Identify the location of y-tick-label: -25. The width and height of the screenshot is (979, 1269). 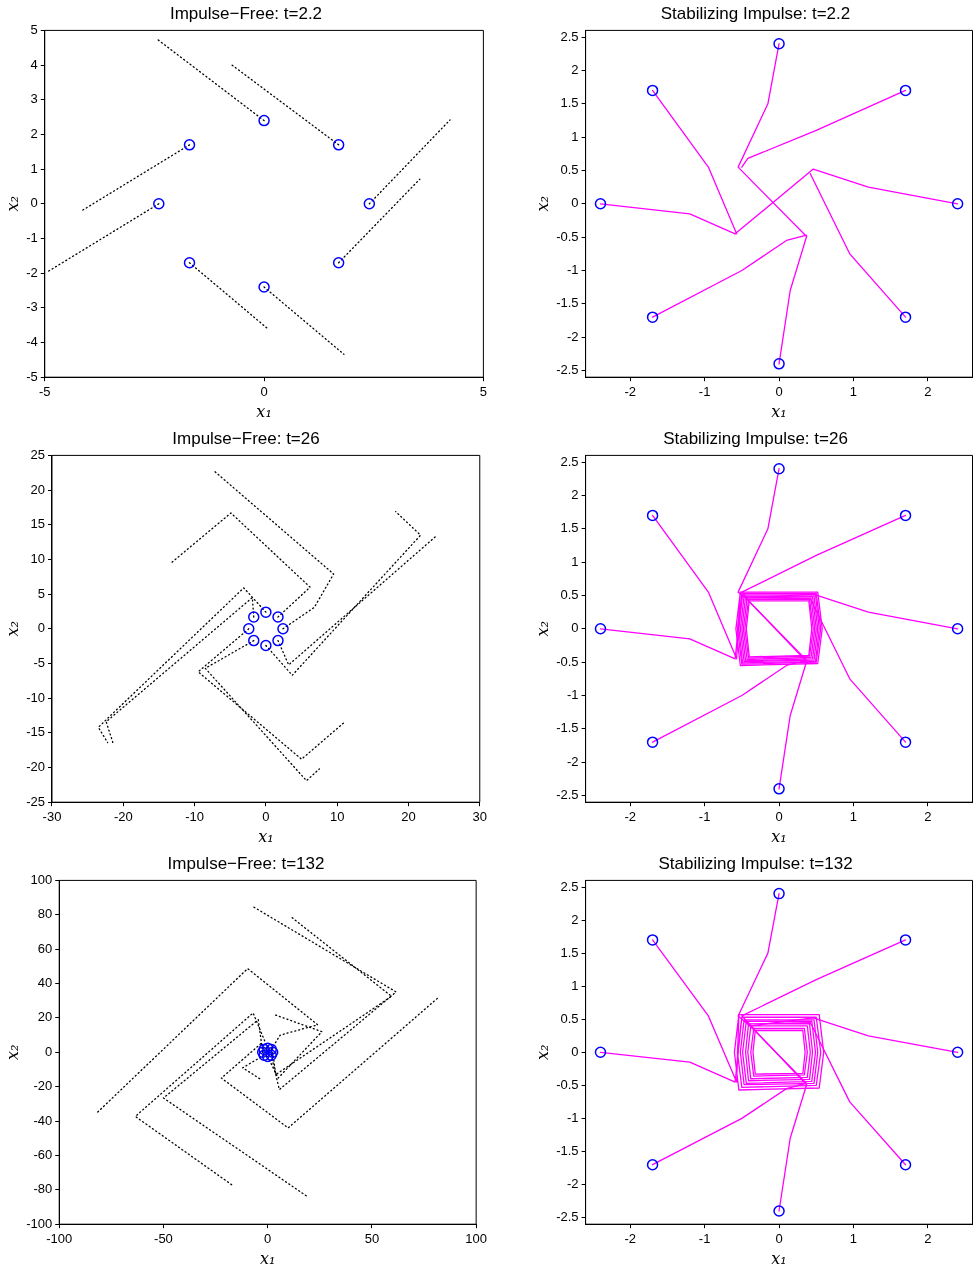
(35, 801).